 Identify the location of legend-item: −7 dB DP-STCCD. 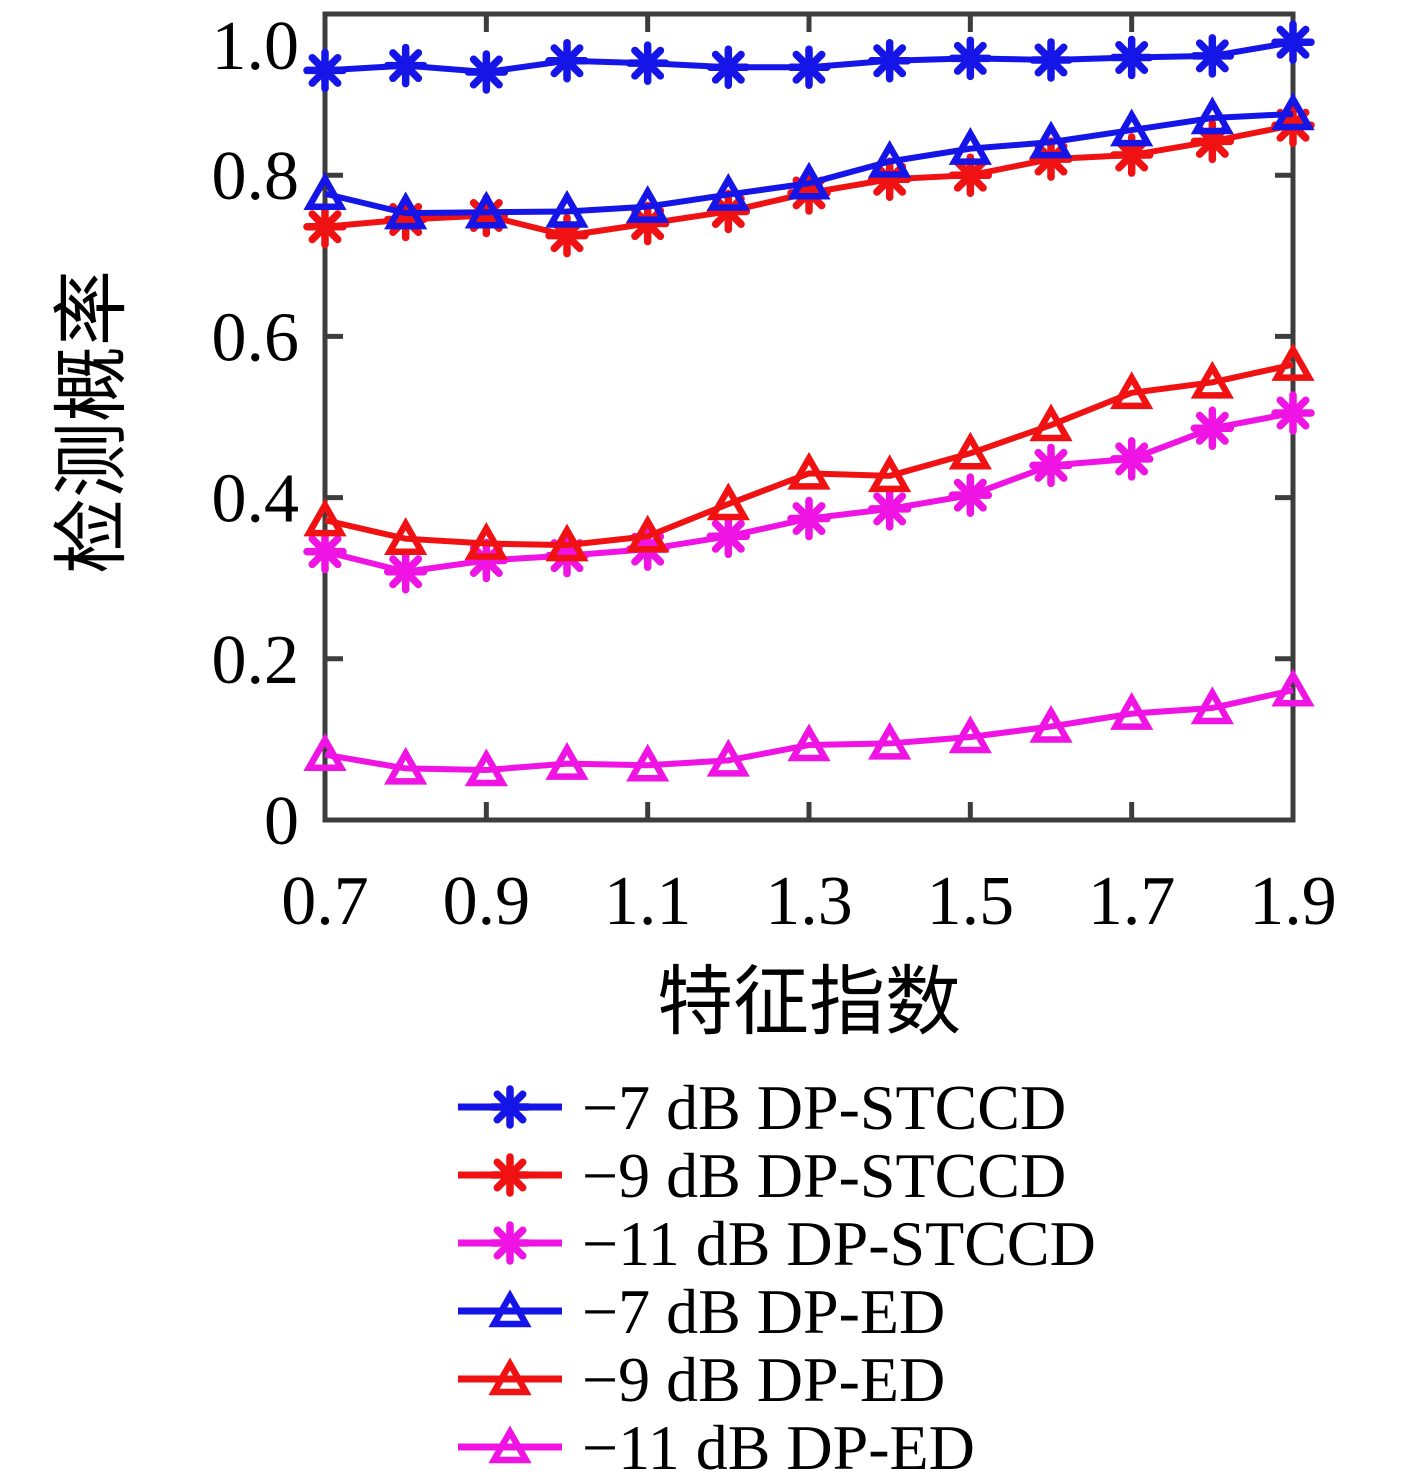
(762, 1107).